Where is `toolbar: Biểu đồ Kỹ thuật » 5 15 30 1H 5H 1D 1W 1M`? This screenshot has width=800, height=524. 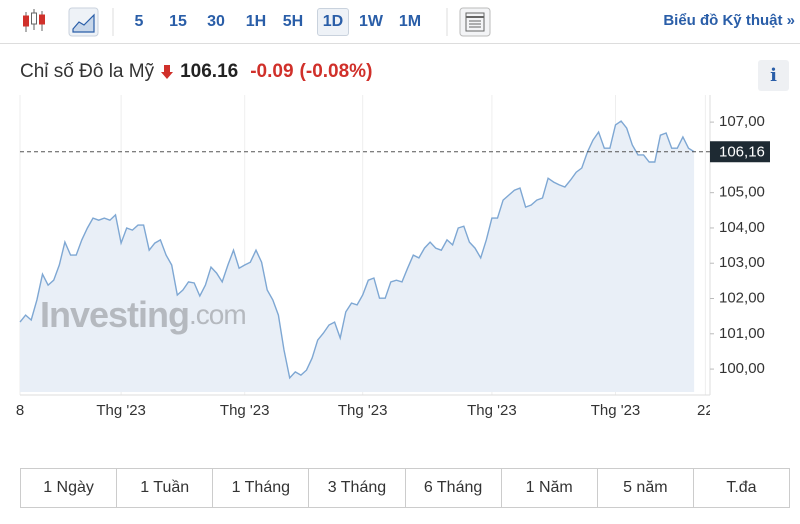 toolbar: Biểu đồ Kỹ thuật » 5 15 30 1H 5H 1D 1W 1M is located at coordinates (400, 22).